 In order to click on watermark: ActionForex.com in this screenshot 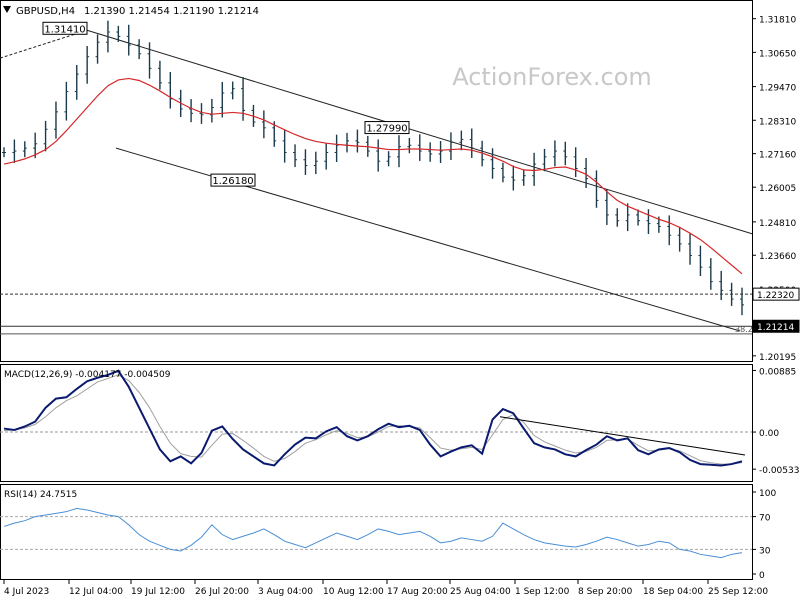, I will do `click(552, 77)`.